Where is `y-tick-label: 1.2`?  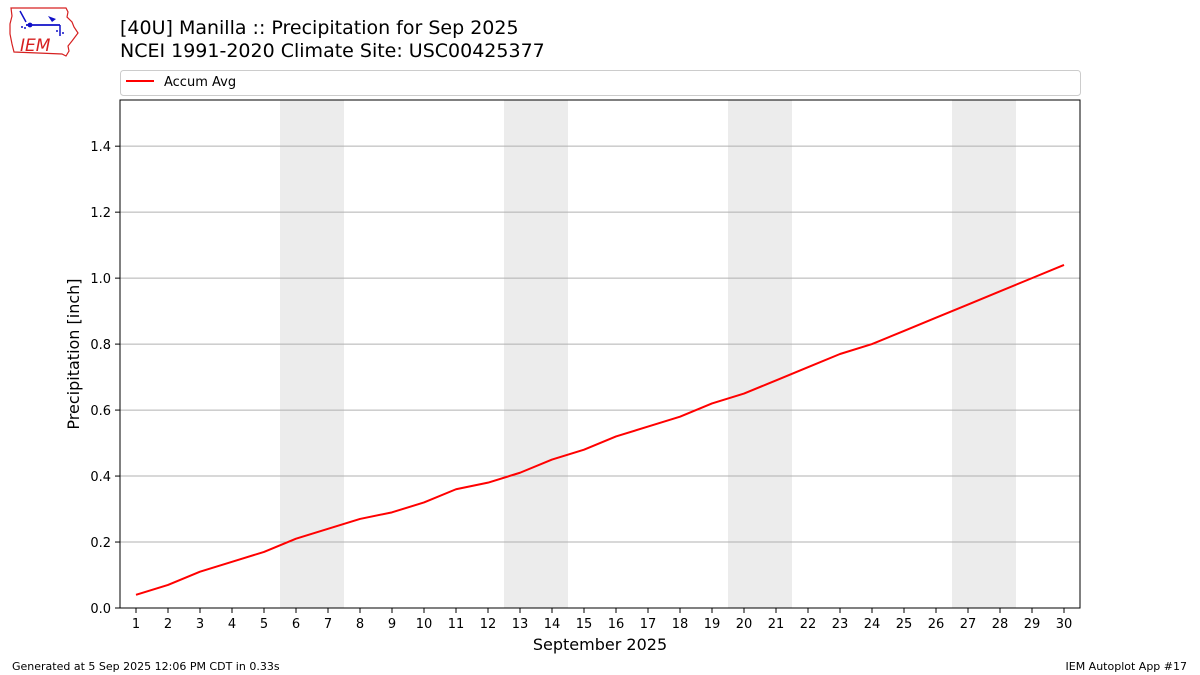 y-tick-label: 1.2 is located at coordinates (100, 213).